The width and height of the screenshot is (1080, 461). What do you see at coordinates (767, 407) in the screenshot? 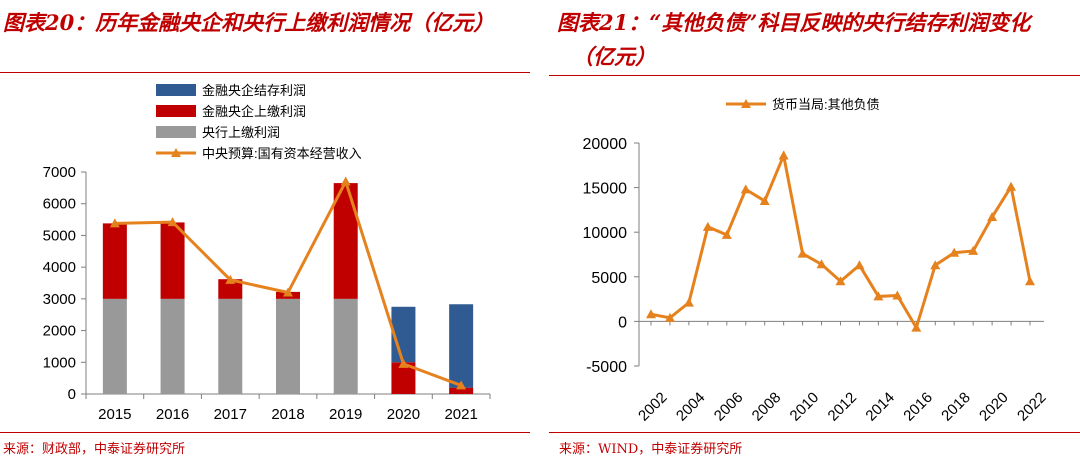
I see `x-tick-label: 2008` at bounding box center [767, 407].